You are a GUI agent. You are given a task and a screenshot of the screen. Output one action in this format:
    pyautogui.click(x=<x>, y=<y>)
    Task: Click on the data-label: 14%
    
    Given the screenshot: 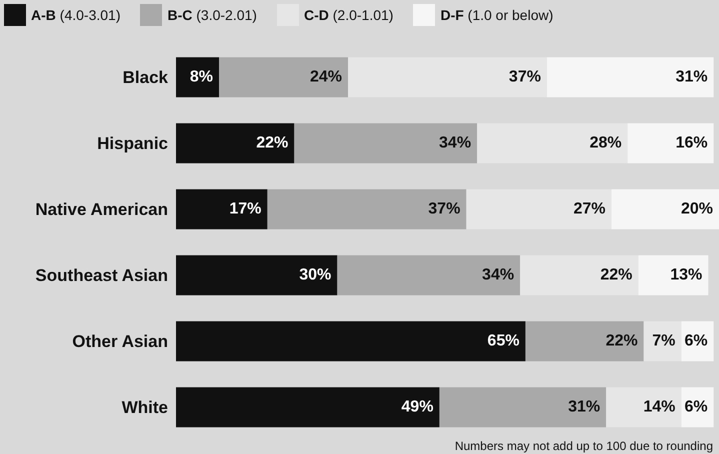 What is the action you would take?
    pyautogui.click(x=659, y=407)
    